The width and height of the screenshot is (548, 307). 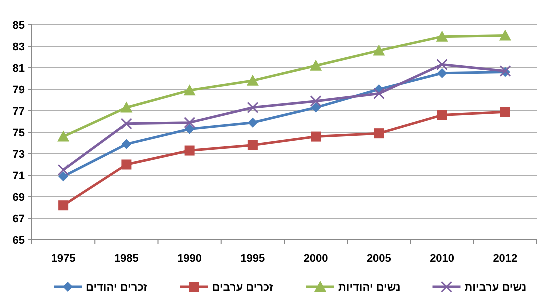 What do you see at coordinates (63, 259) in the screenshot?
I see `x-tick-label: 1975` at bounding box center [63, 259].